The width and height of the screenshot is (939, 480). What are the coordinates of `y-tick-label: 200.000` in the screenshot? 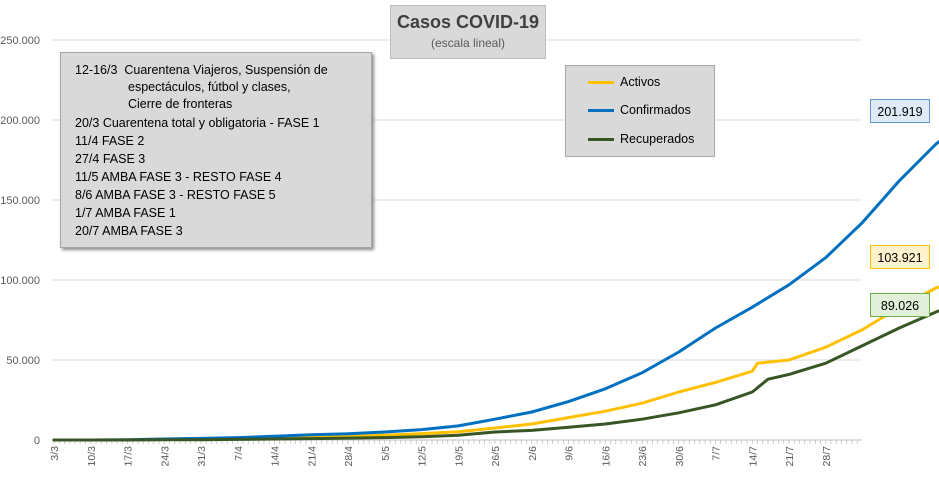 It's located at (20, 121).